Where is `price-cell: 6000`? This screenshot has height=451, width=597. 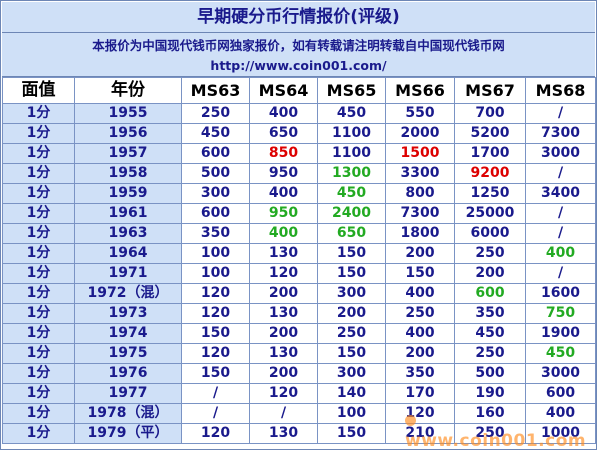 price-cell: 6000 is located at coordinates (490, 233).